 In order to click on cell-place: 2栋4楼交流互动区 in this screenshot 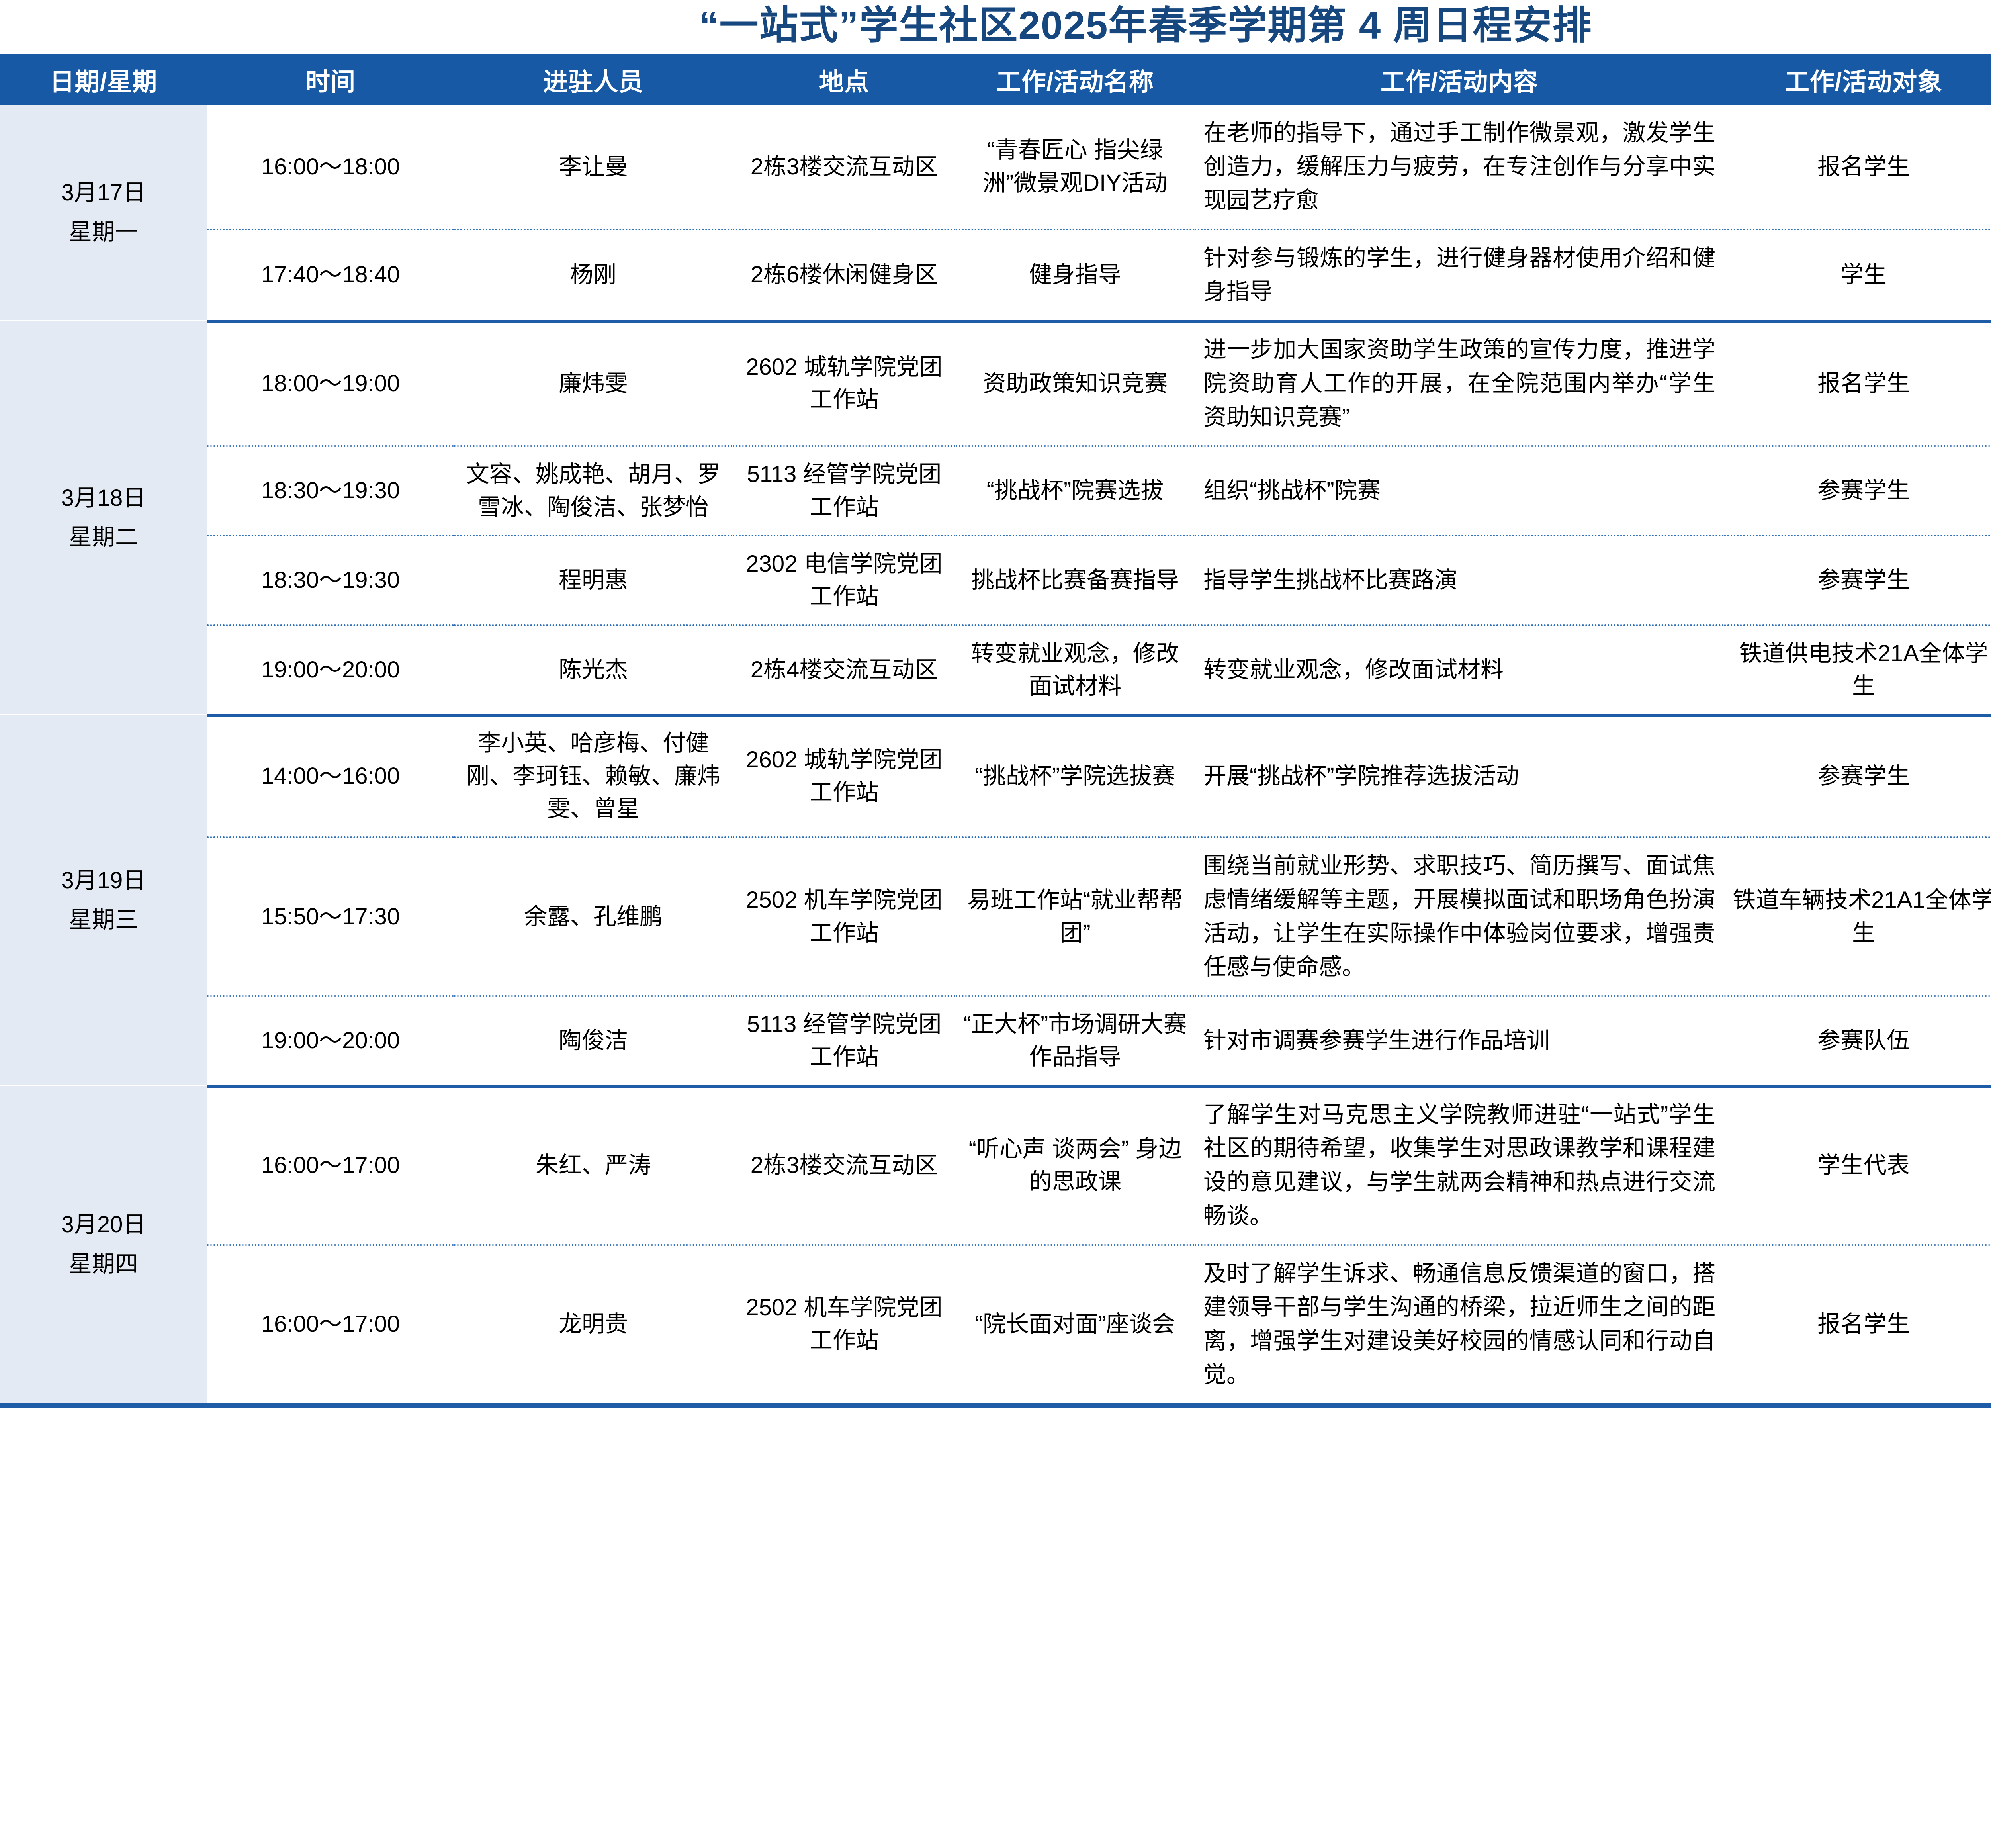, I will do `click(845, 669)`.